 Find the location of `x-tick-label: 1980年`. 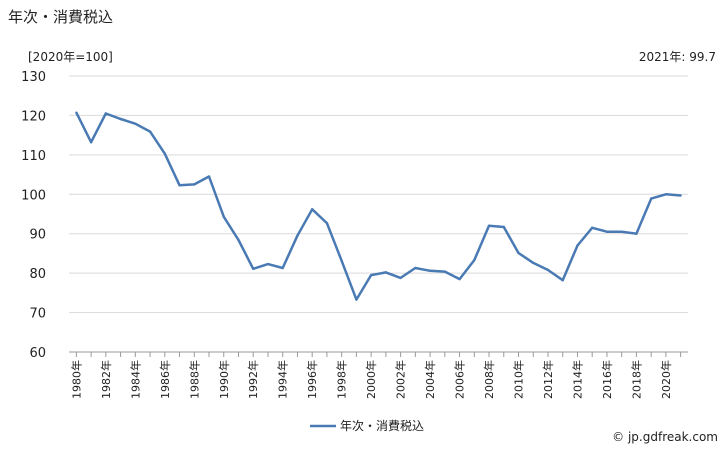

x-tick-label: 1980年 is located at coordinates (76, 379).